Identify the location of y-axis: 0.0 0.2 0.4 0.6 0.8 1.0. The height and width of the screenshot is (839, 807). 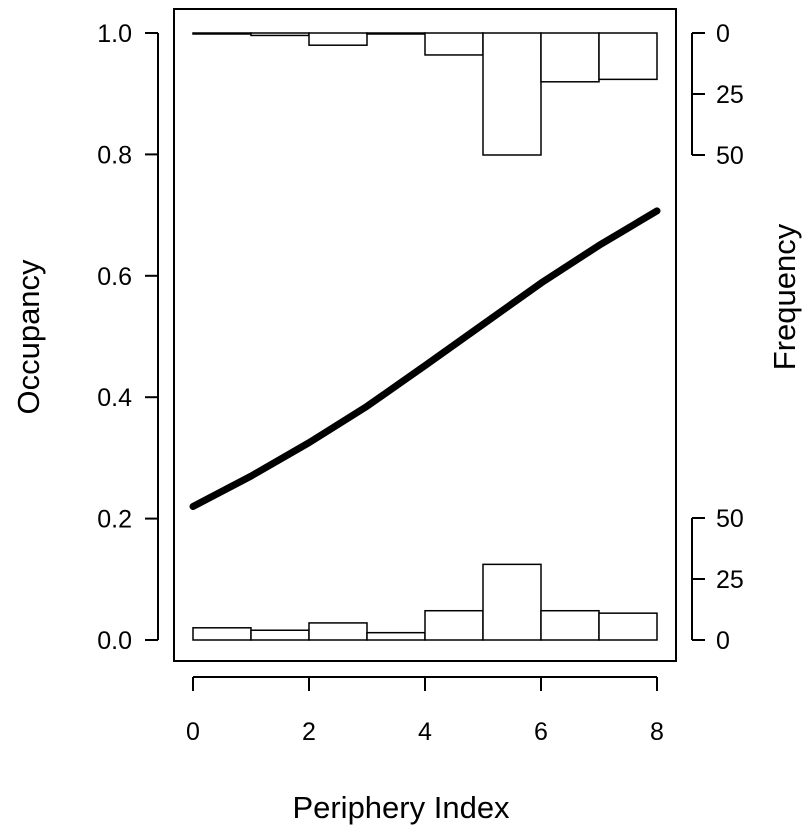
(128, 337).